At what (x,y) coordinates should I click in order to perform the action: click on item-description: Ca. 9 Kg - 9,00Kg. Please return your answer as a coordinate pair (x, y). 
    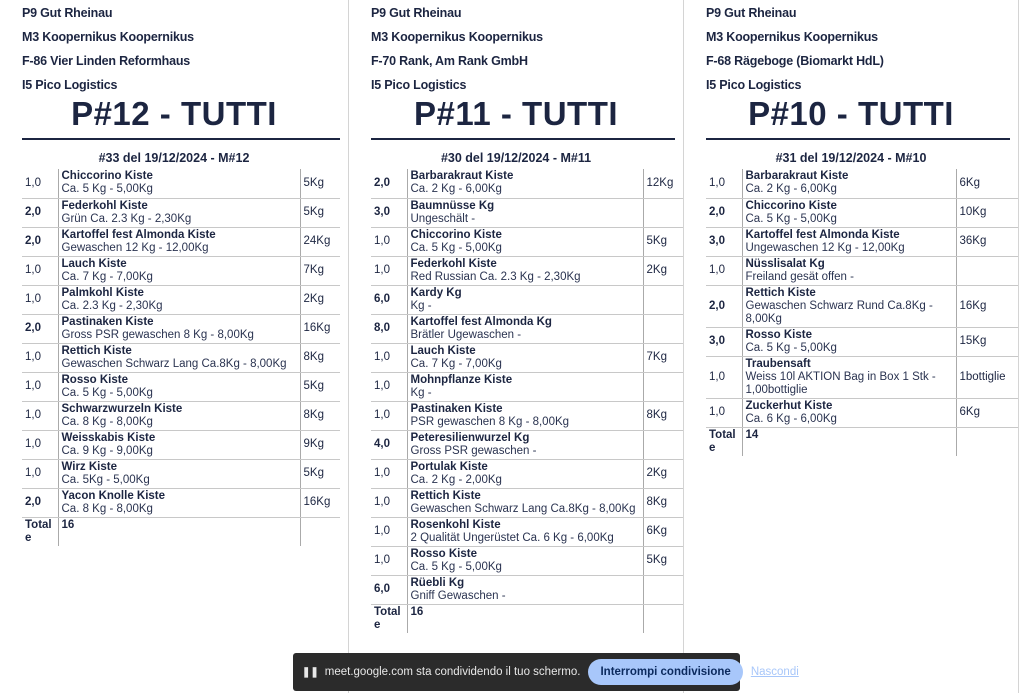
    Looking at the image, I should click on (107, 450).